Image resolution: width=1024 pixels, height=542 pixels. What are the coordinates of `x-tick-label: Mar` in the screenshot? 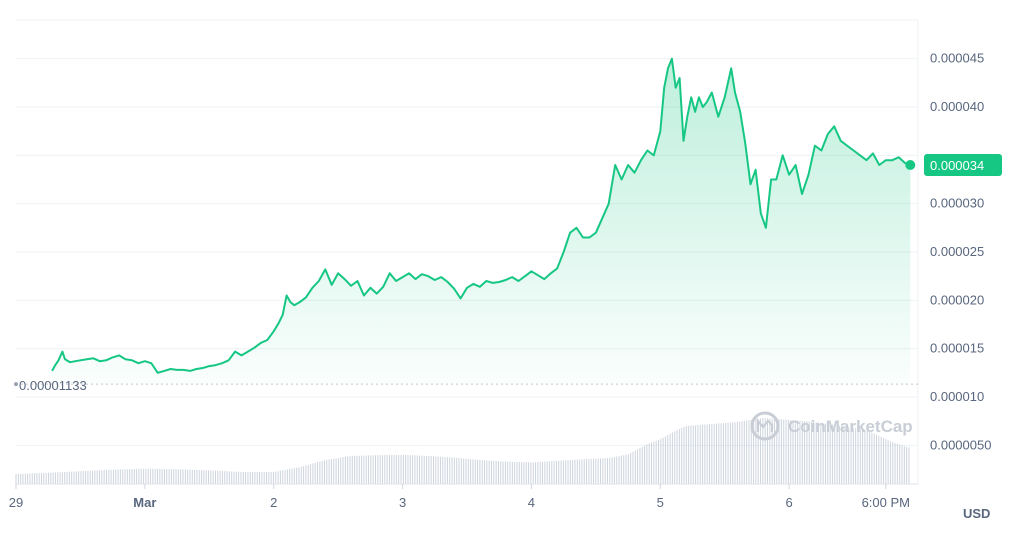 It's located at (144, 502).